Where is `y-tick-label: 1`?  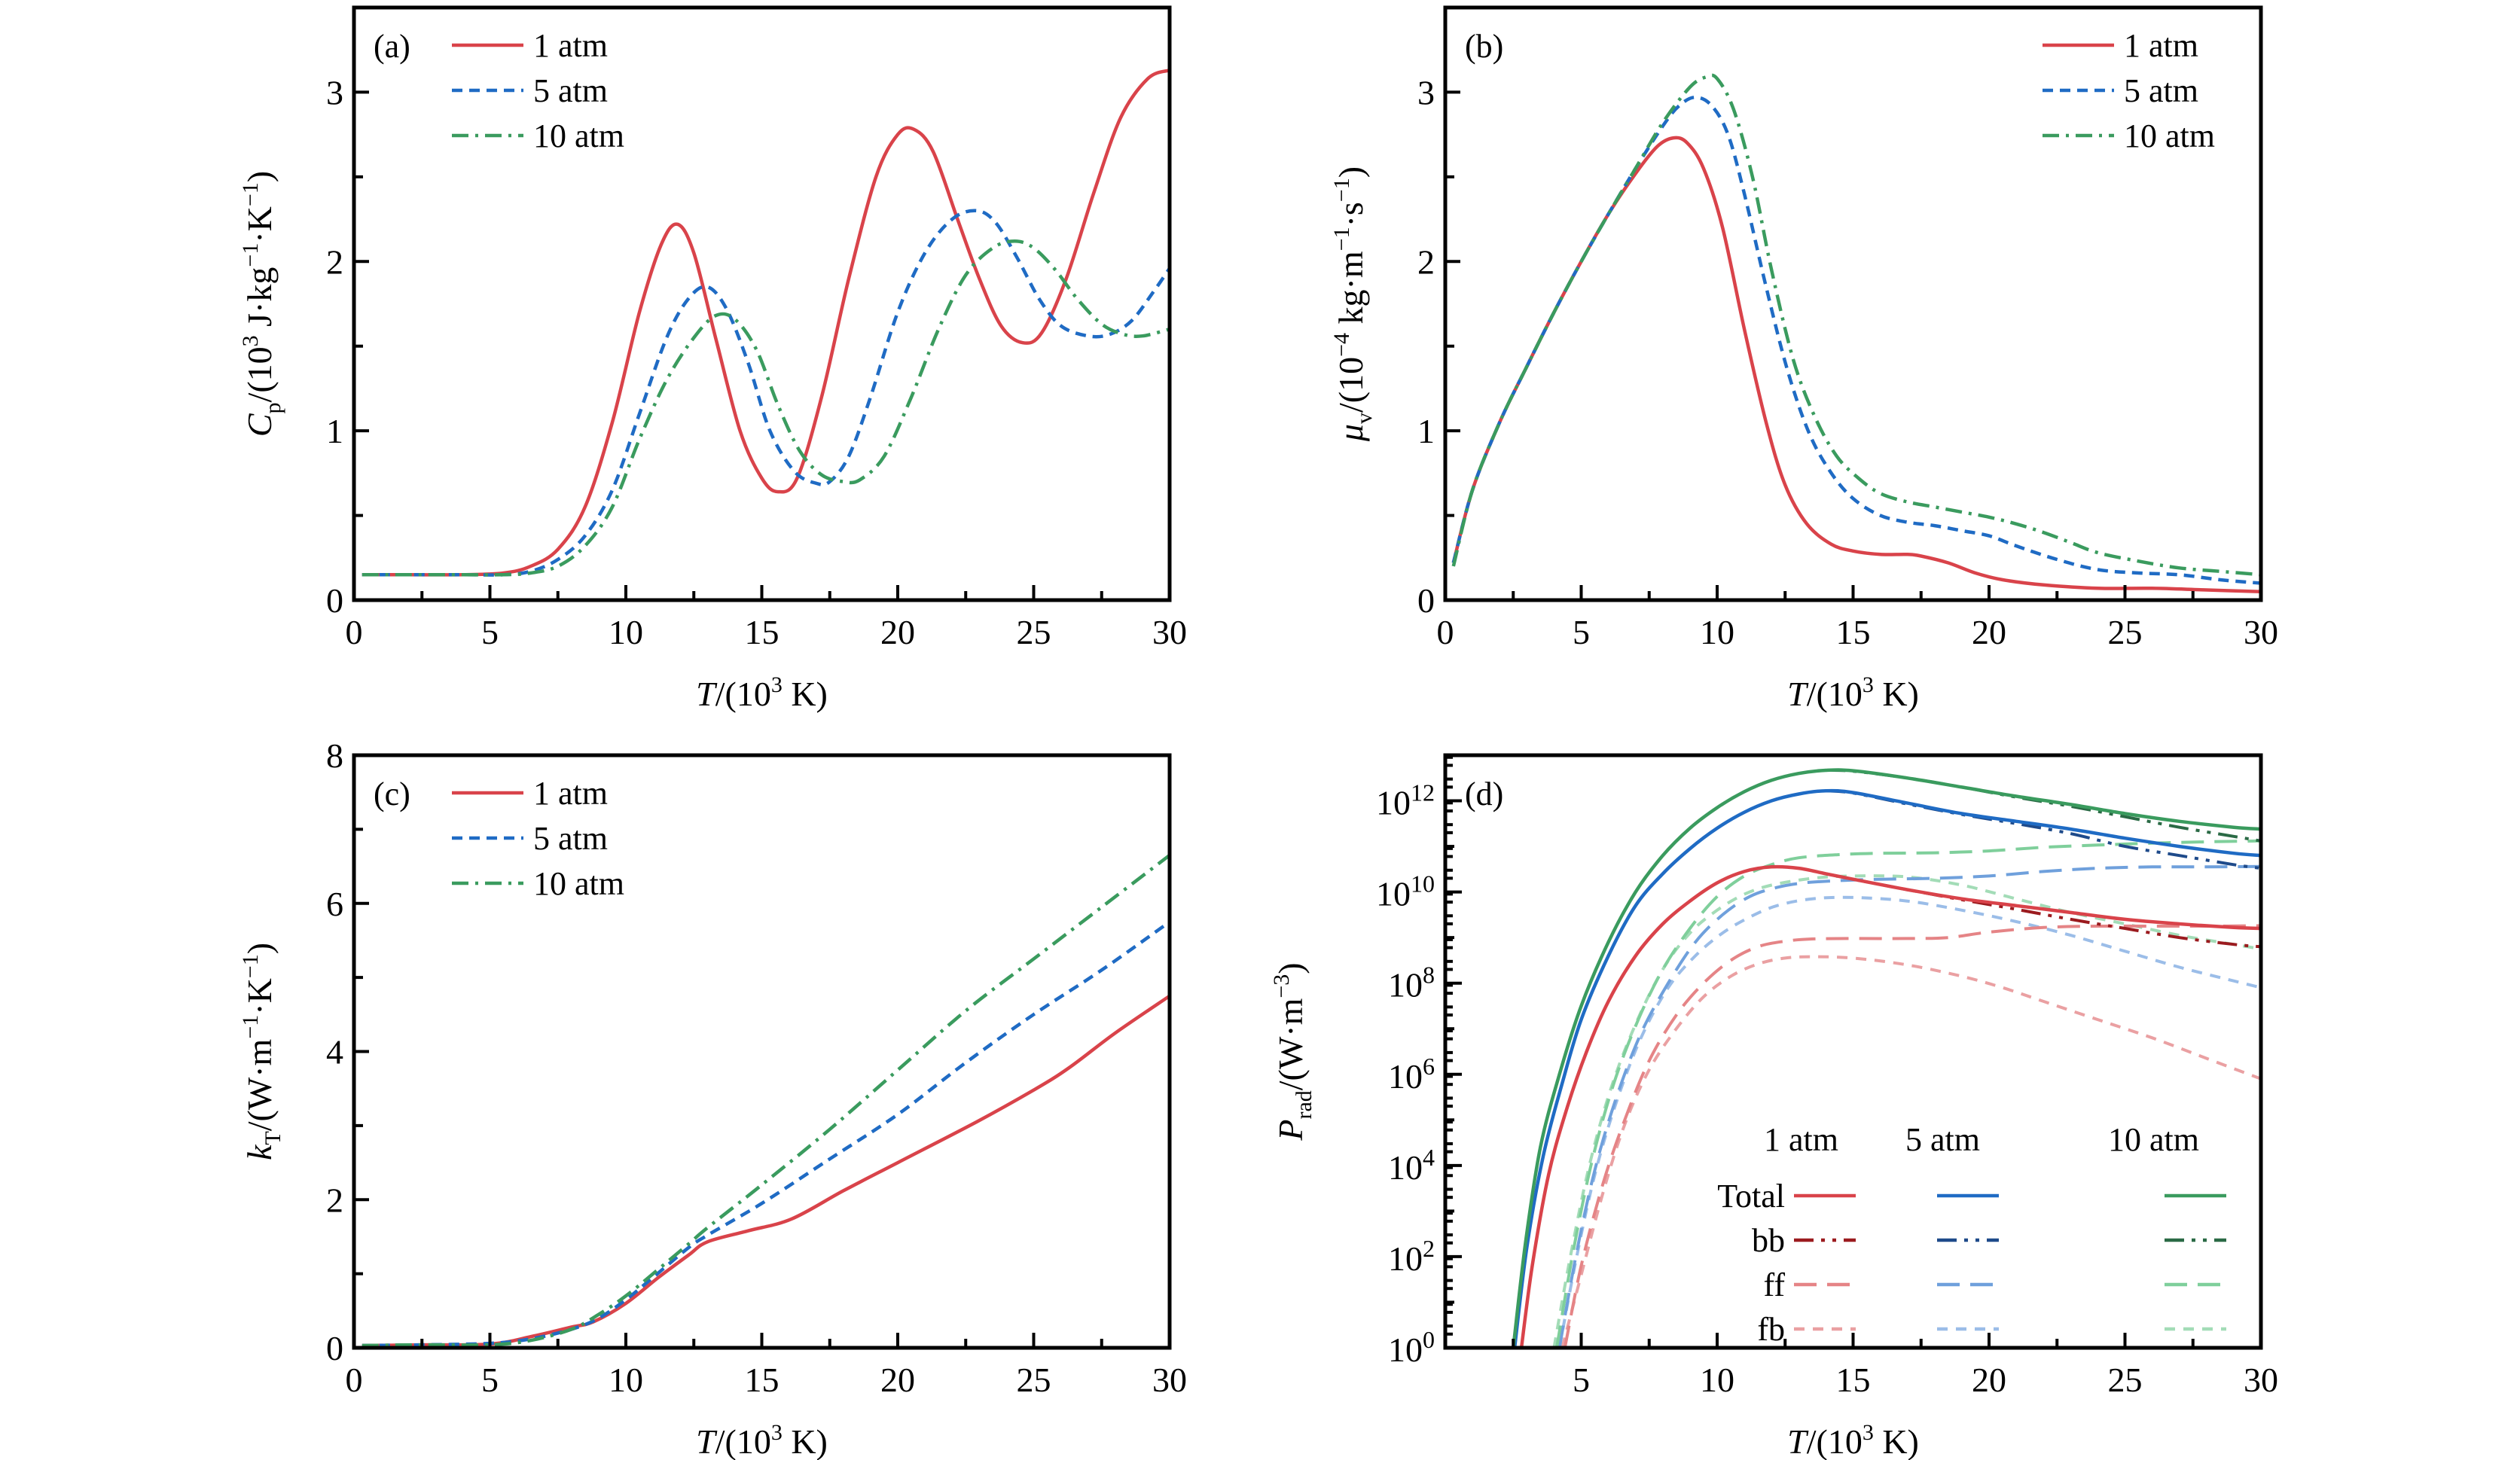
y-tick-label: 1 is located at coordinates (334, 431).